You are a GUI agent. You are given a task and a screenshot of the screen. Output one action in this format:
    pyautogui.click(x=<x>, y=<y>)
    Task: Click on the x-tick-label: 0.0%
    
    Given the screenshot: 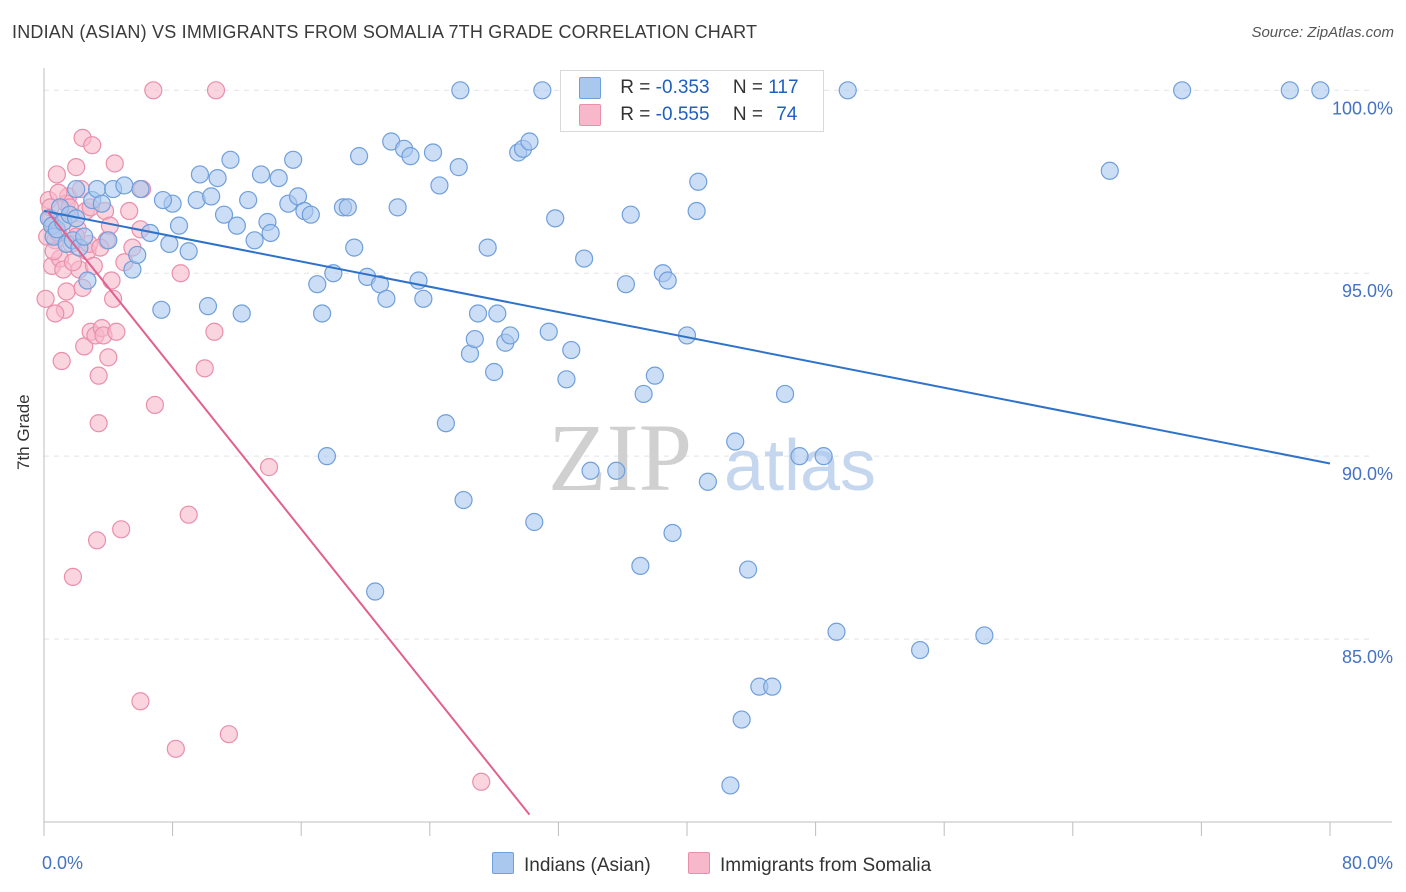 What is the action you would take?
    pyautogui.click(x=62, y=863)
    